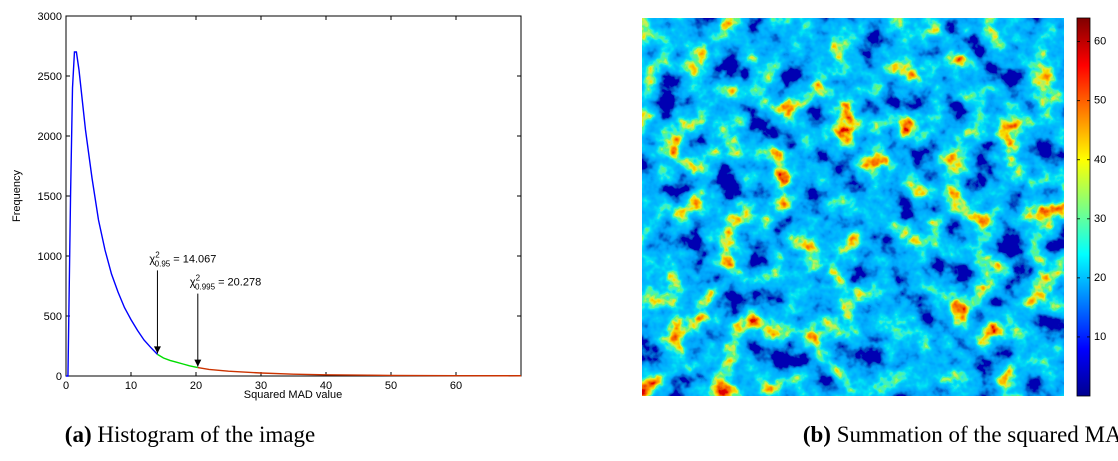  What do you see at coordinates (50, 77) in the screenshot?
I see `y-tick-label: 2500` at bounding box center [50, 77].